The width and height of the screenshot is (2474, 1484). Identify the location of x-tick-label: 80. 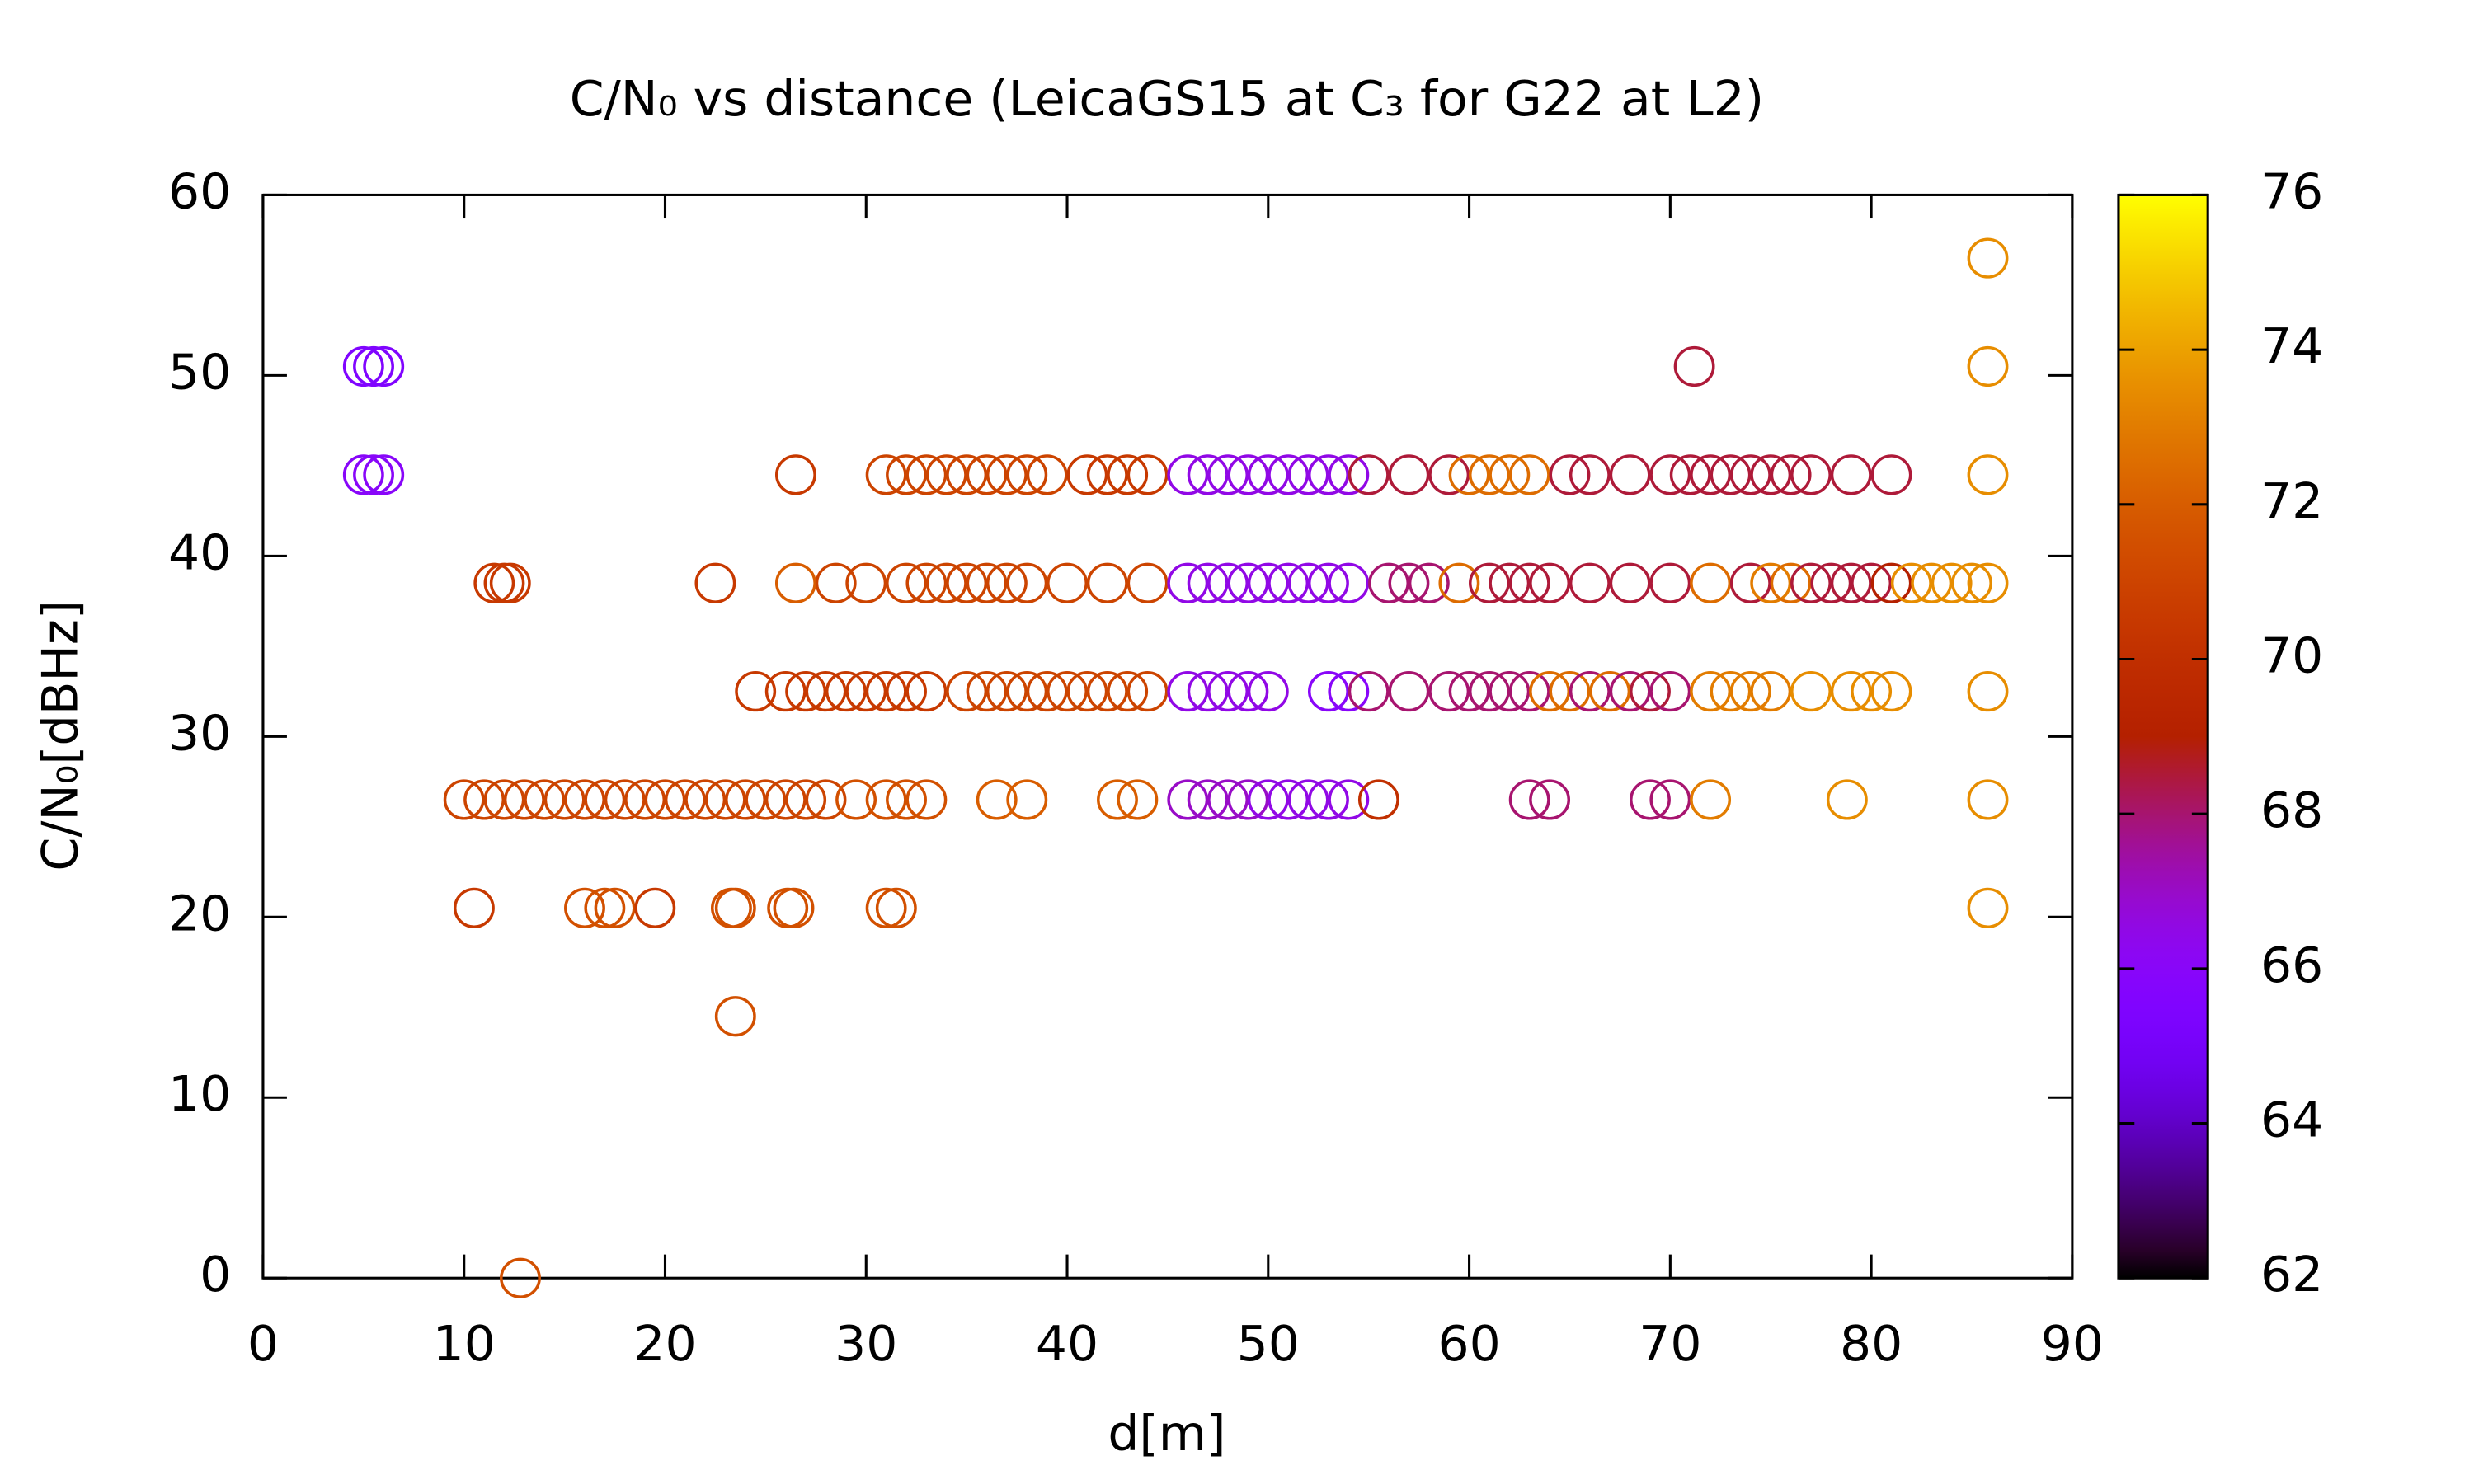
(1871, 1344).